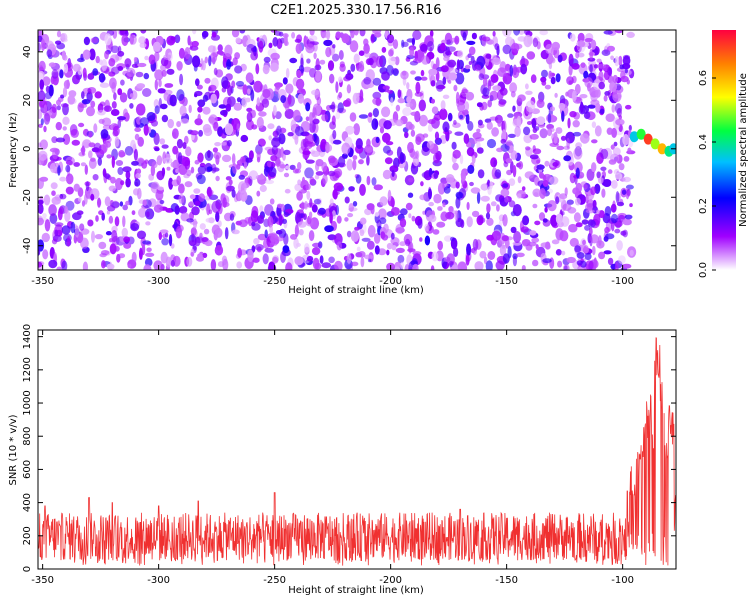 The height and width of the screenshot is (600, 750). What do you see at coordinates (506, 580) in the screenshot?
I see `snr-x-tick-label: -150` at bounding box center [506, 580].